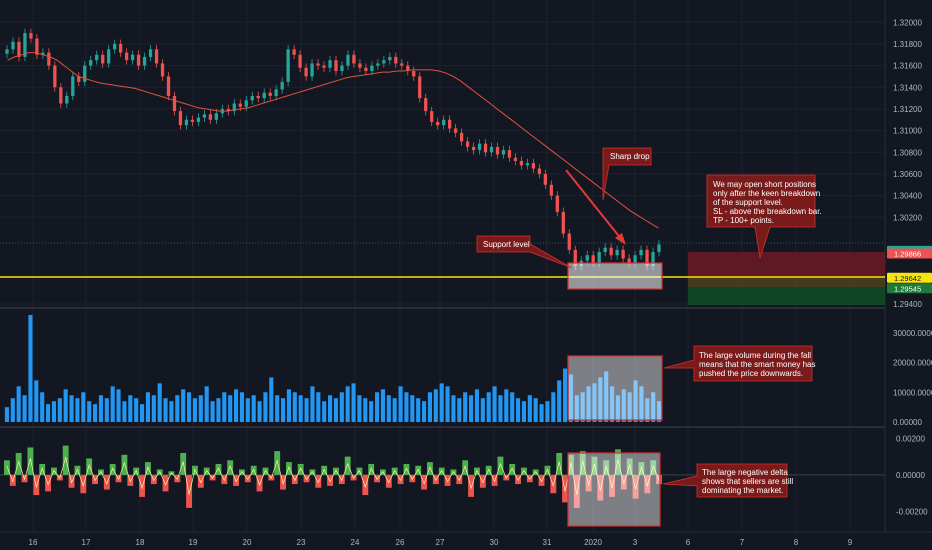  Describe the element at coordinates (615, 276) in the screenshot. I see `support-highlight-box` at that location.